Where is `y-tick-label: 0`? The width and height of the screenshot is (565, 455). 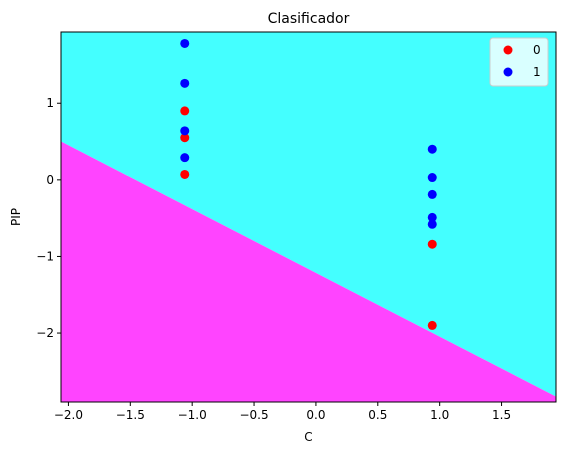
y-tick-label: 0 is located at coordinates (50, 180).